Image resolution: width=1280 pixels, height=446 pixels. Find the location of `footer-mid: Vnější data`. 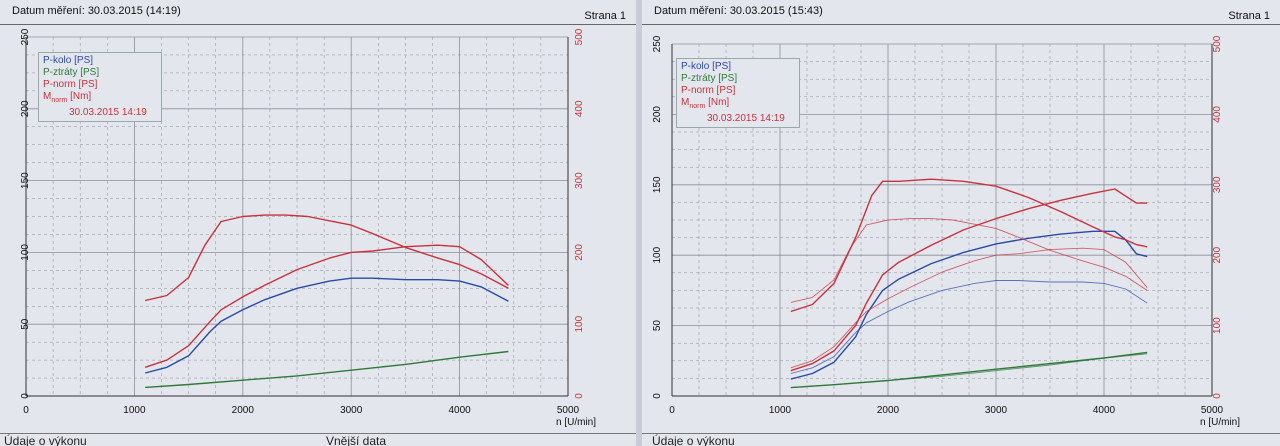

footer-mid: Vnější data is located at coordinates (356, 440).